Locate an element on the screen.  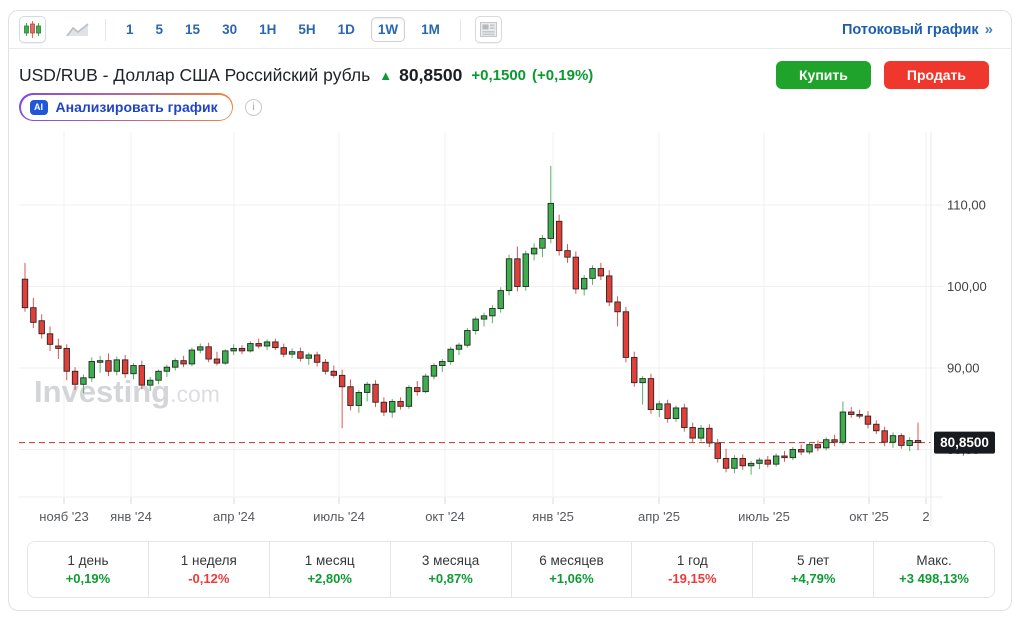
ai-analyze-row: AI Анализировать график i is located at coordinates (141, 107).